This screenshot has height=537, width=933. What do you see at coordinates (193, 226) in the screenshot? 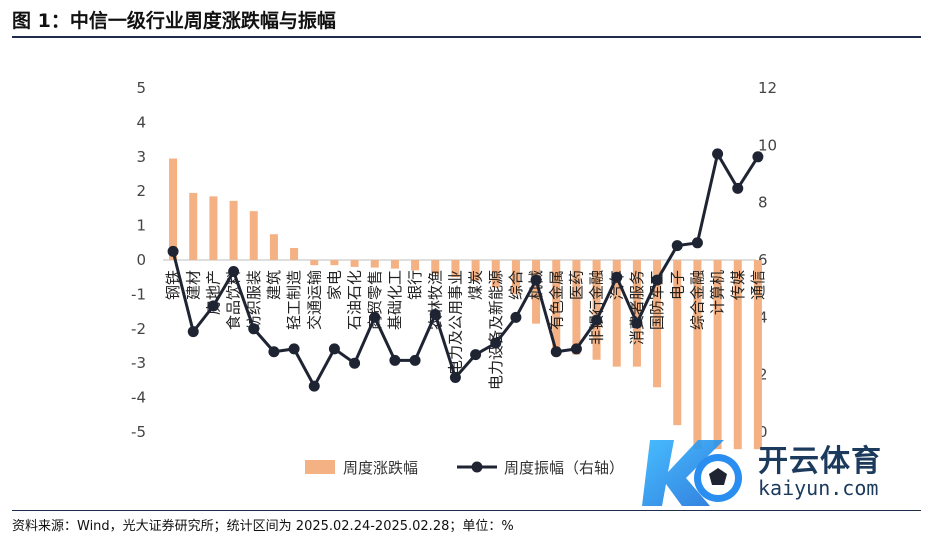
I see `bar-建材` at bounding box center [193, 226].